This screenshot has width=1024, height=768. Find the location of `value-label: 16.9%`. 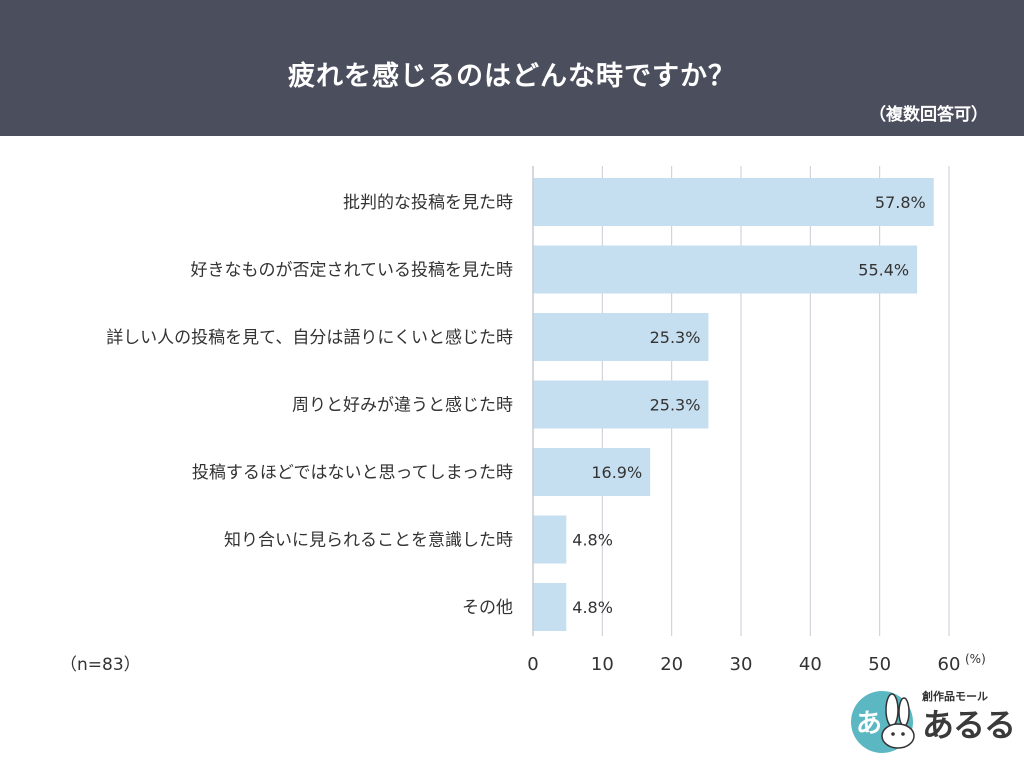

value-label: 16.9% is located at coordinates (616, 472).